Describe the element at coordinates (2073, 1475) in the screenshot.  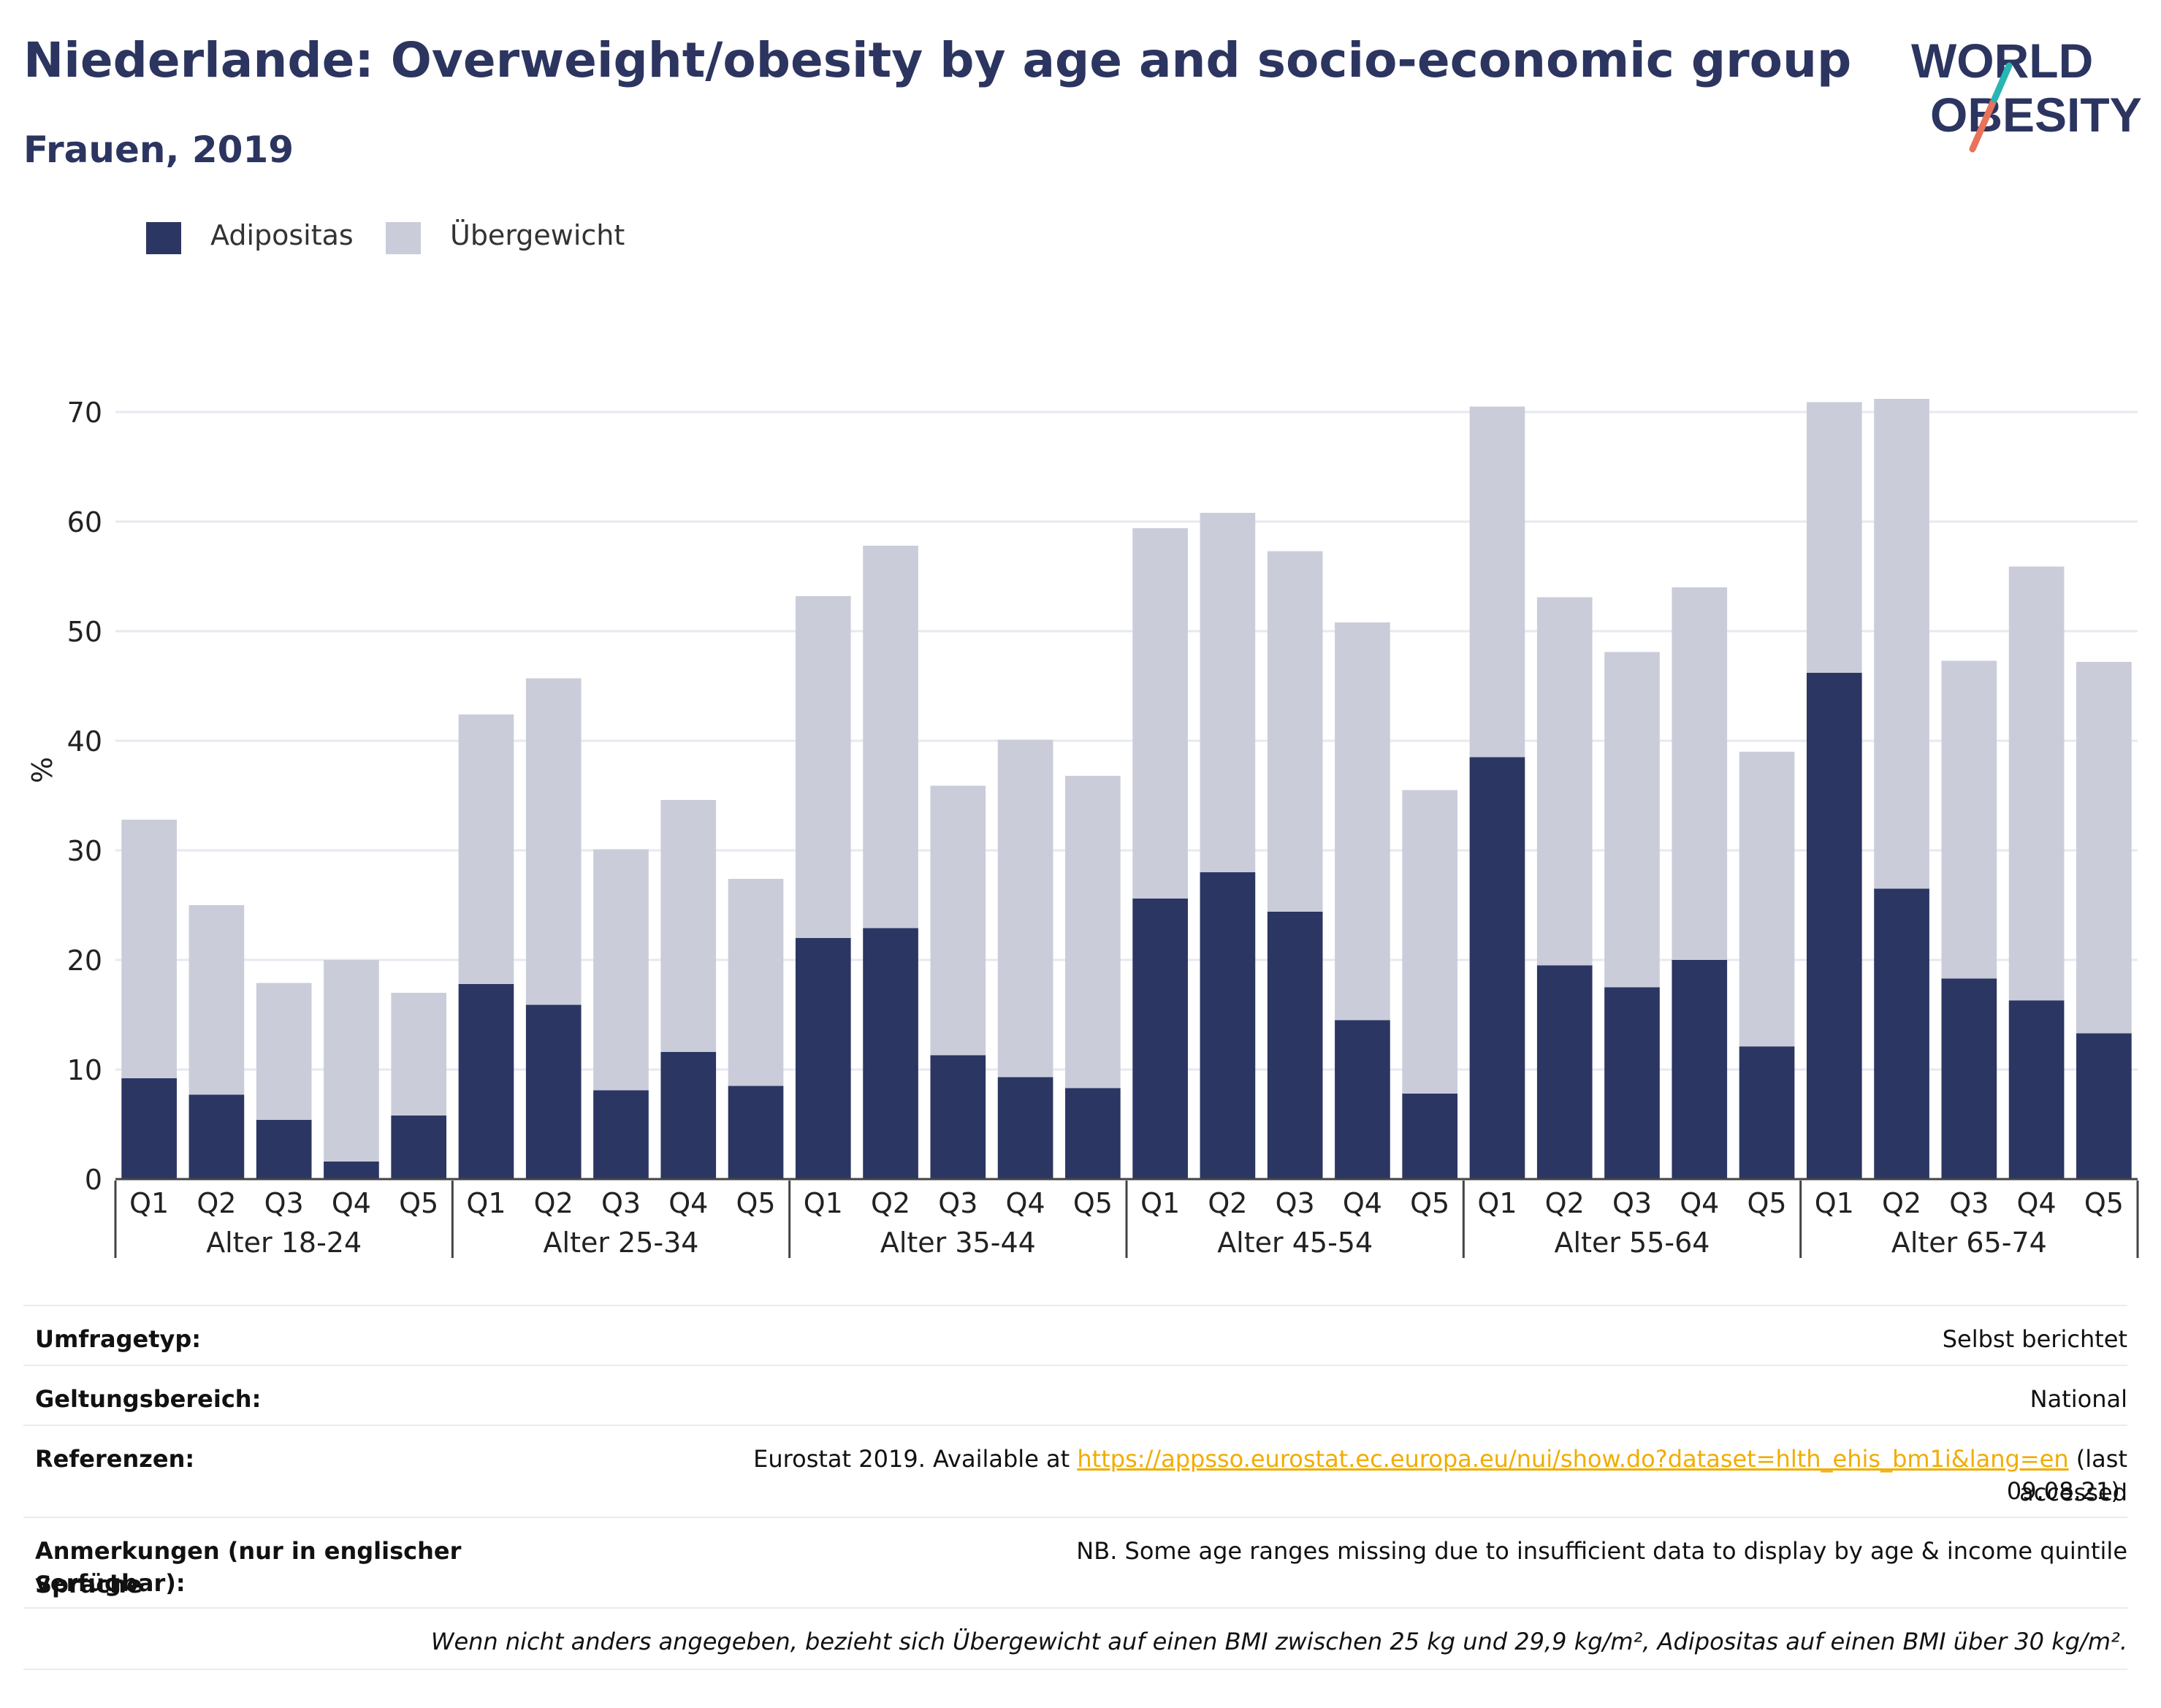
I see `reference-suffix: (last accessed` at that location.